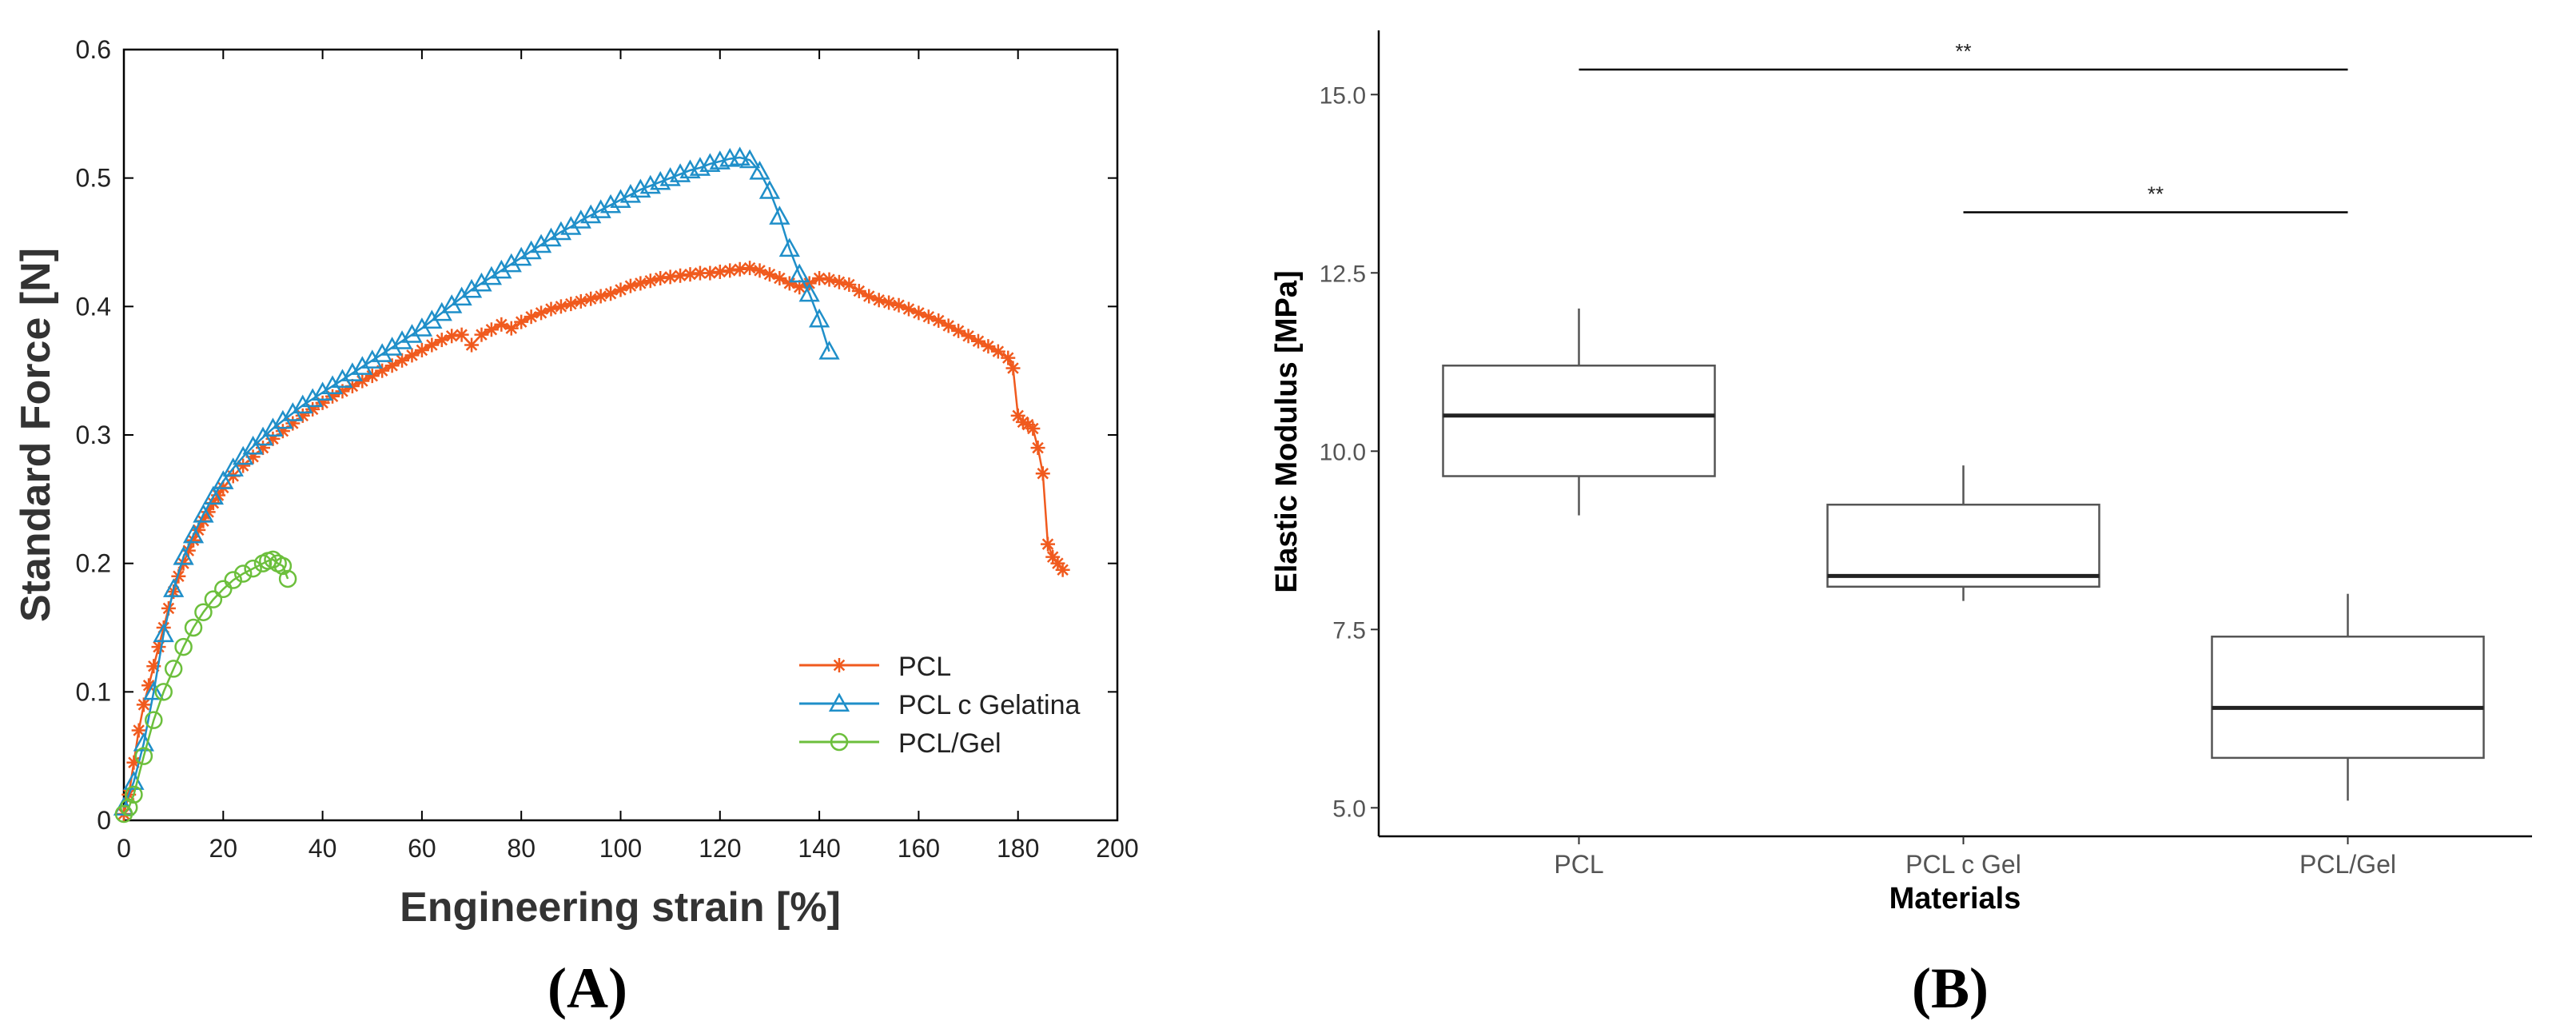 The width and height of the screenshot is (2576, 1033). I want to click on legend-entry-pcl-gel: PCL/Gel, so click(900, 743).